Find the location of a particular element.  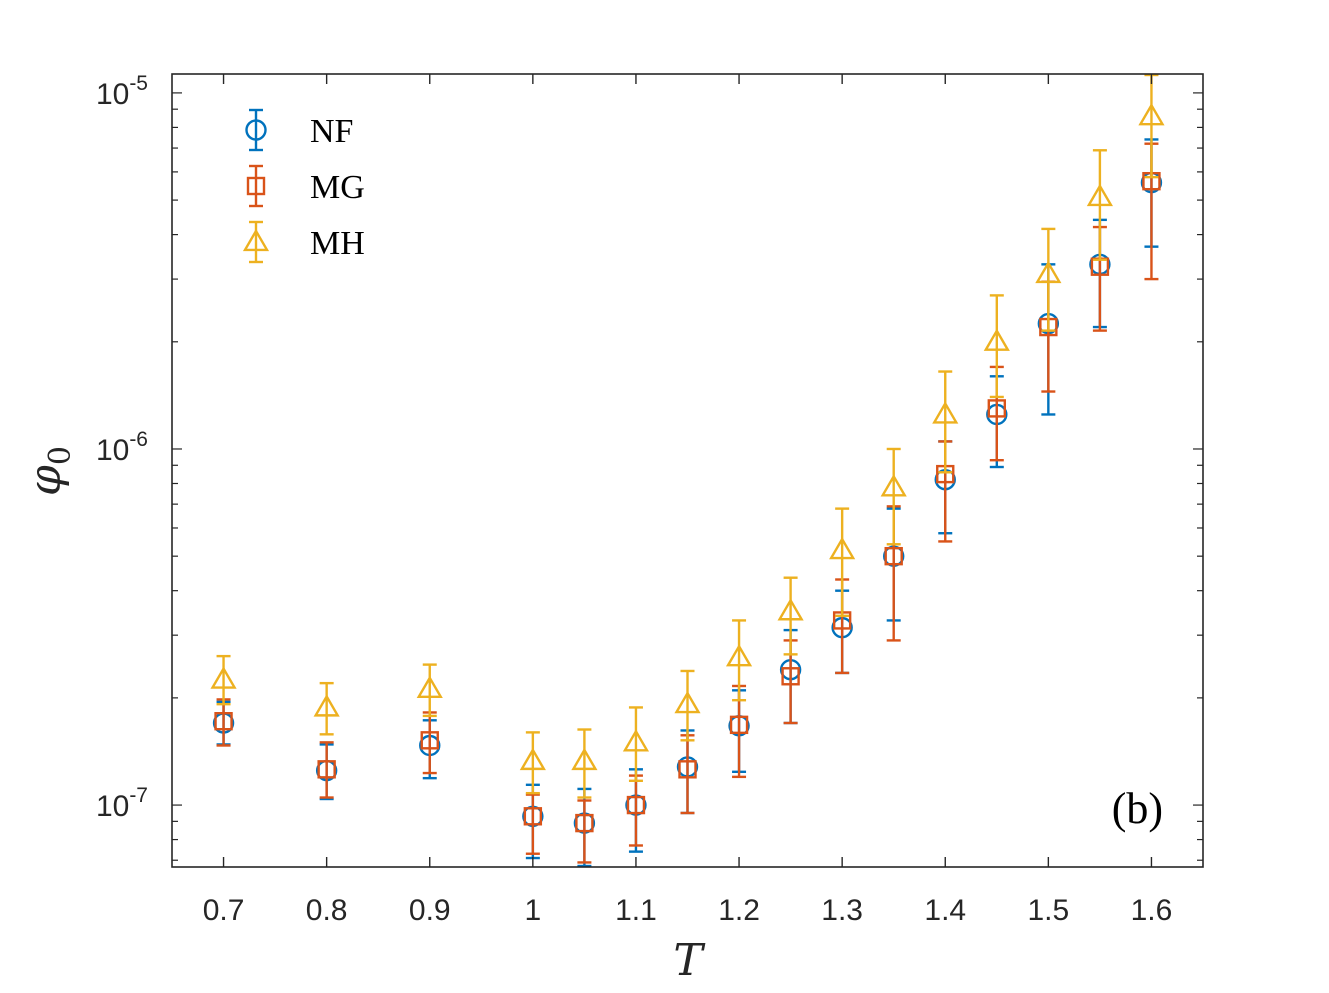

y-tick-label: 10⁻⁷ is located at coordinates (122, 803).